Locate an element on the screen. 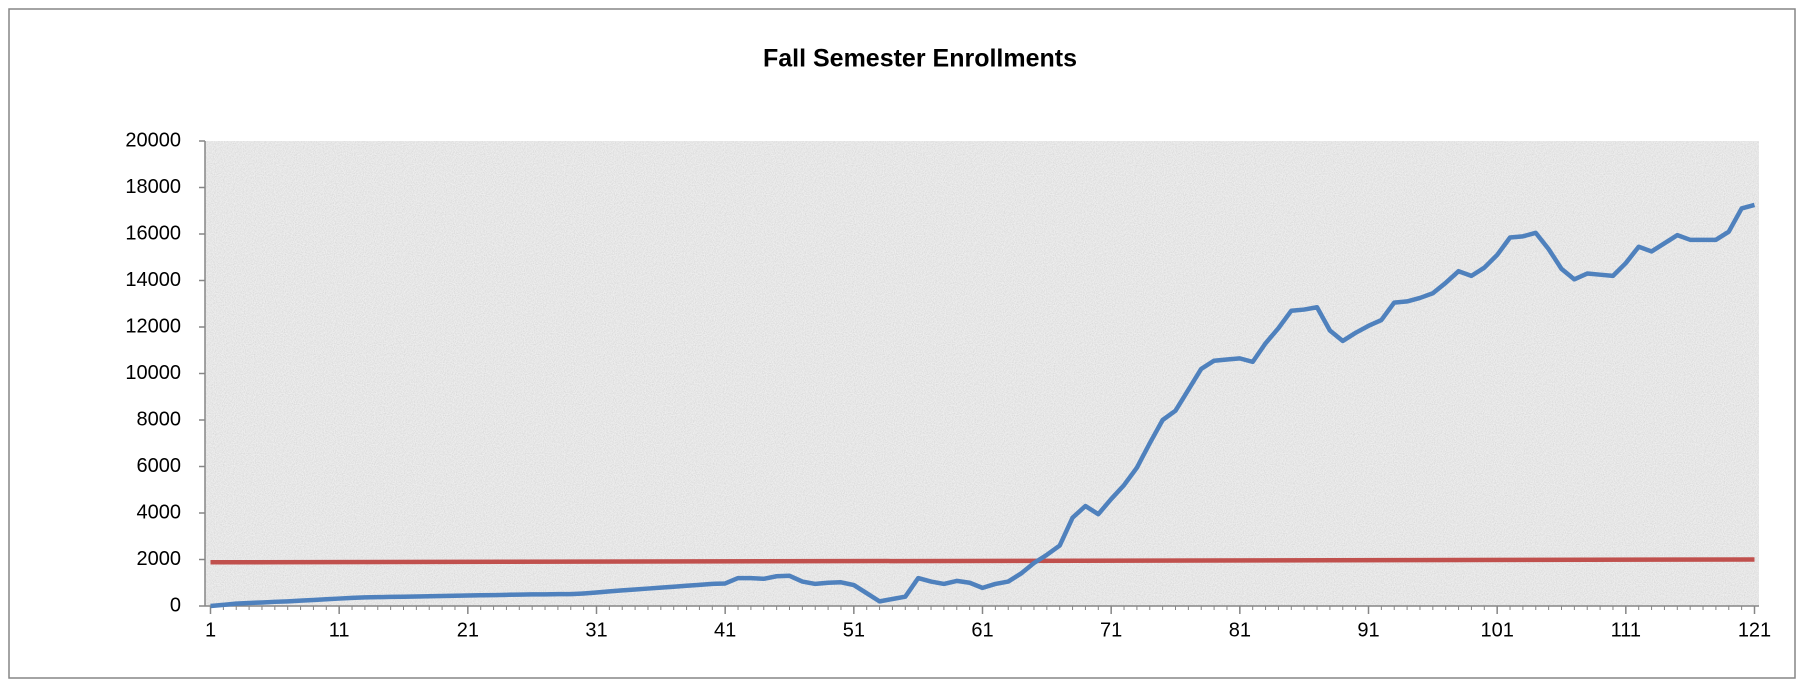 This screenshot has height=687, width=1804. y-tick-label: 18000 is located at coordinates (153, 187).